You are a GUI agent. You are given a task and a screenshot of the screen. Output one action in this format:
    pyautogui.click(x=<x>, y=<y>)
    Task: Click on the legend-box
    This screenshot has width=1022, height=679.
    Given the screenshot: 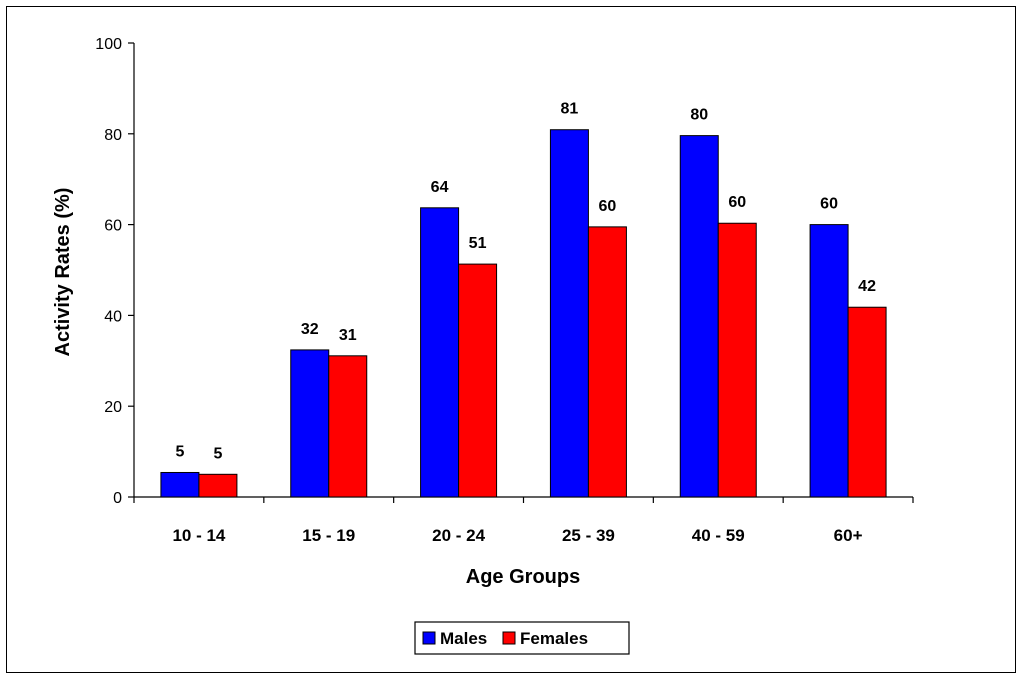 What is the action you would take?
    pyautogui.click(x=522, y=638)
    